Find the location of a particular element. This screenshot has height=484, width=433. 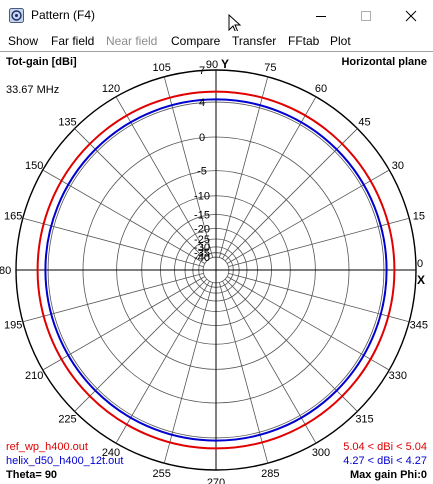

radial-tick-label: -5 is located at coordinates (202, 172).